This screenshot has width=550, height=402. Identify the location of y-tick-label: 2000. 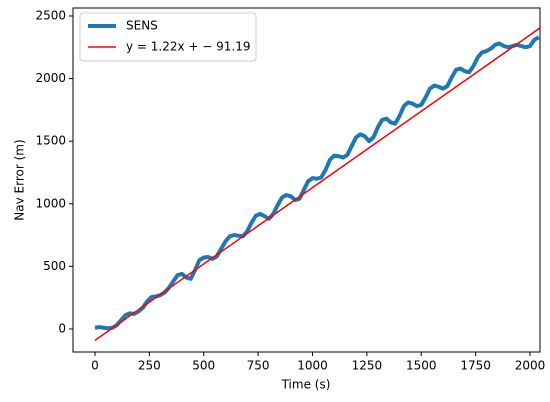
(50, 78).